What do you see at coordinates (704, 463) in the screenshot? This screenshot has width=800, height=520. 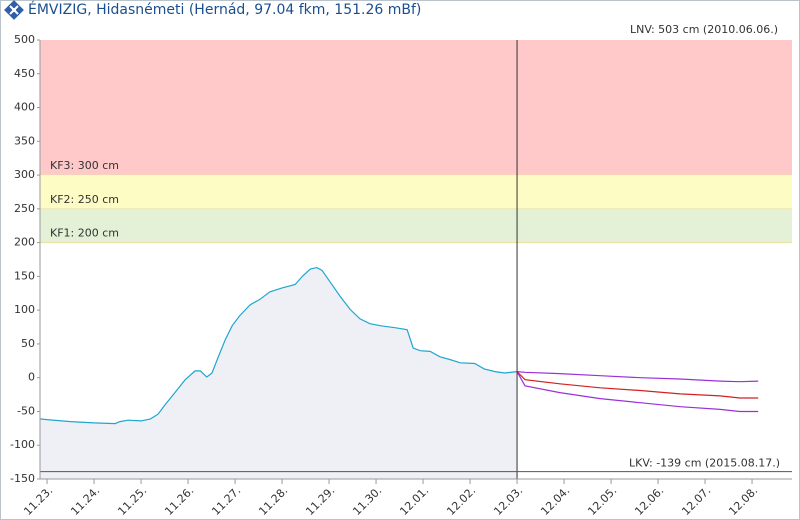 I see `lkv-label: LKV: -139 cm (2015.08.17.)` at bounding box center [704, 463].